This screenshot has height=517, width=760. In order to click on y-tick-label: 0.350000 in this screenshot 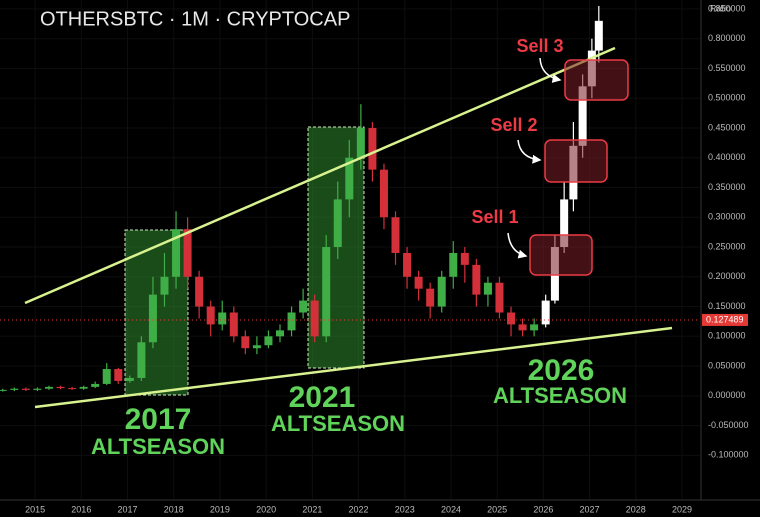, I will do `click(727, 187)`.